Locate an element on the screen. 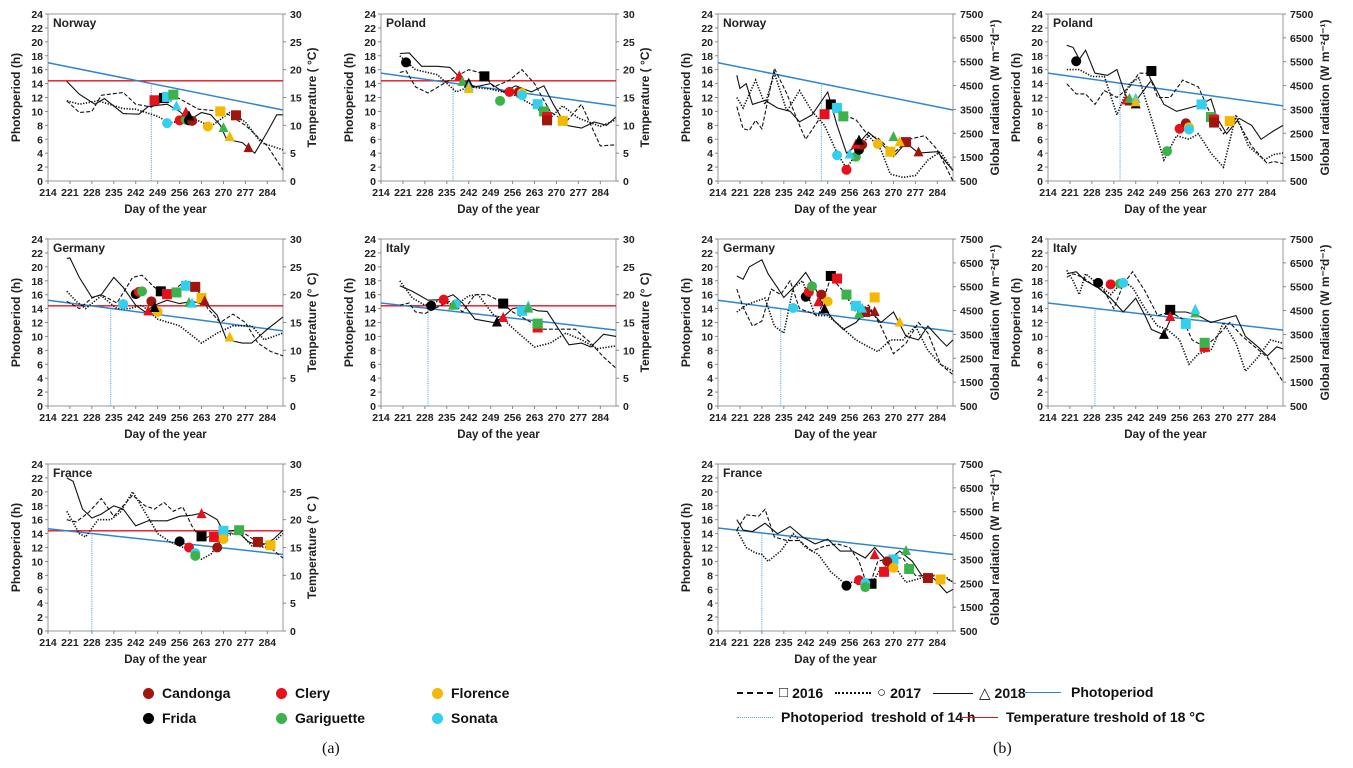 The width and height of the screenshot is (1353, 768). y2-tick-label: 3500 is located at coordinates (1302, 110).